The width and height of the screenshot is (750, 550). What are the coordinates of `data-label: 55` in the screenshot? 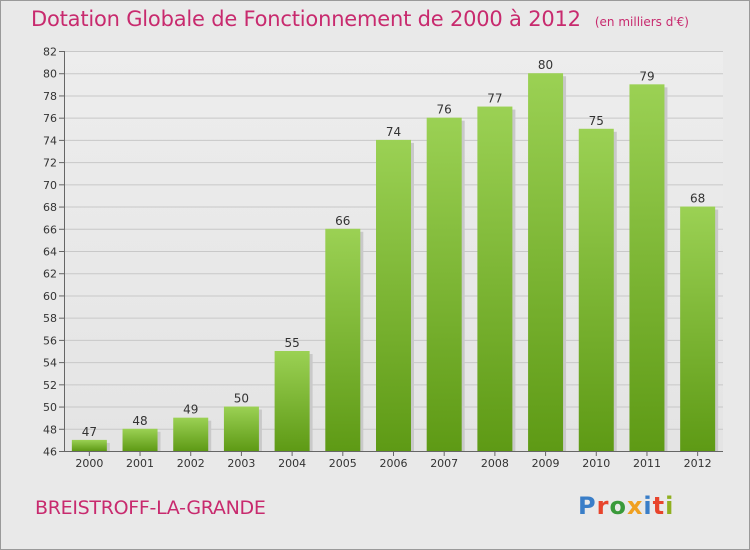 It's located at (291, 343).